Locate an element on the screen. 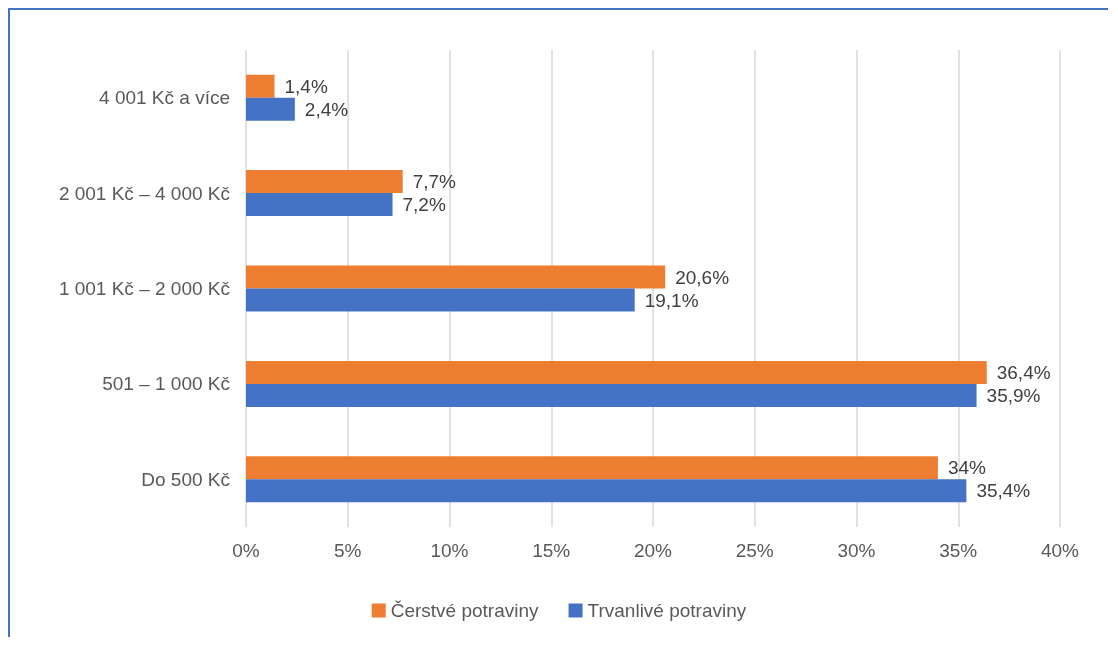 The height and width of the screenshot is (647, 1118). x-tick-label: 40% is located at coordinates (1060, 550).